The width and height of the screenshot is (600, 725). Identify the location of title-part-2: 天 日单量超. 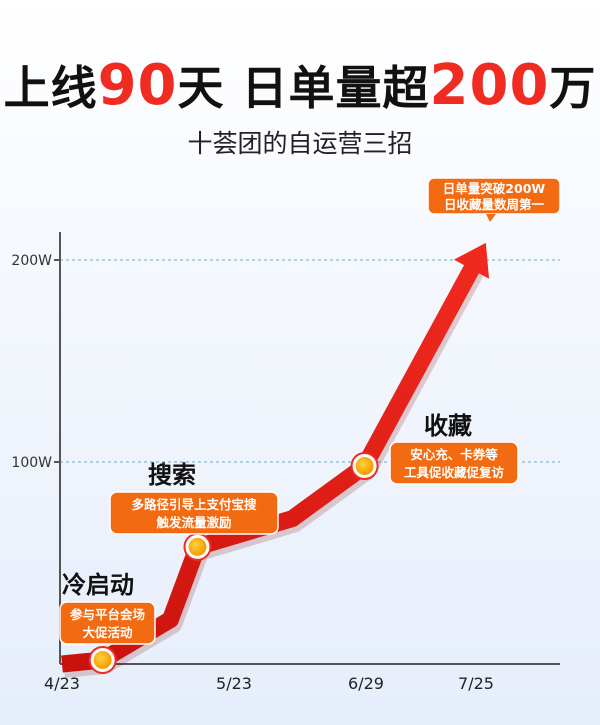
(303, 88).